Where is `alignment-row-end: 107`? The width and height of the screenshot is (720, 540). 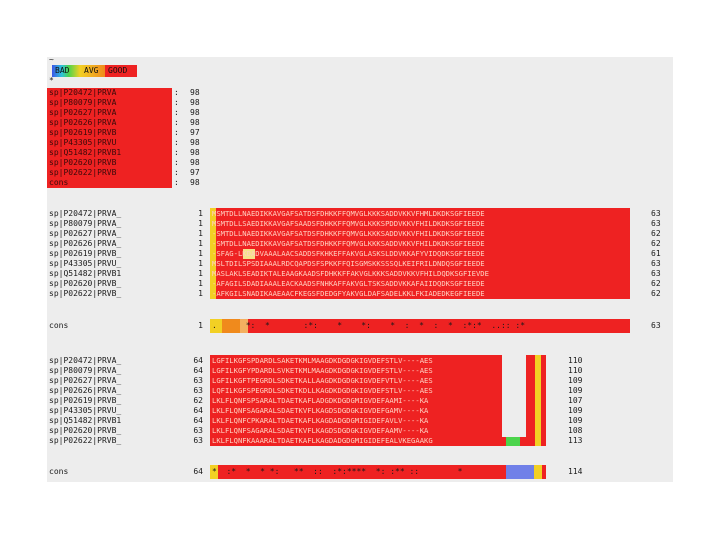
alignment-row-end: 107 is located at coordinates (575, 401).